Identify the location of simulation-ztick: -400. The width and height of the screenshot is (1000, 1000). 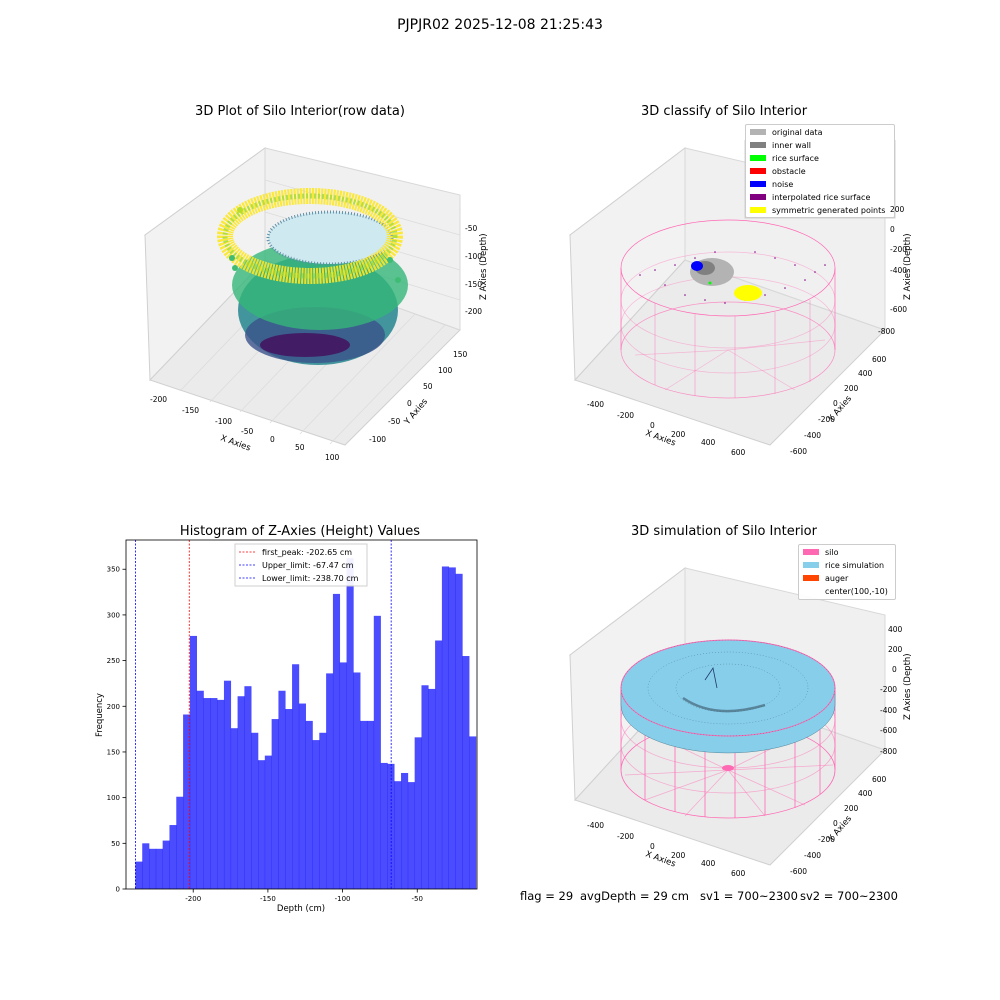
(888, 710).